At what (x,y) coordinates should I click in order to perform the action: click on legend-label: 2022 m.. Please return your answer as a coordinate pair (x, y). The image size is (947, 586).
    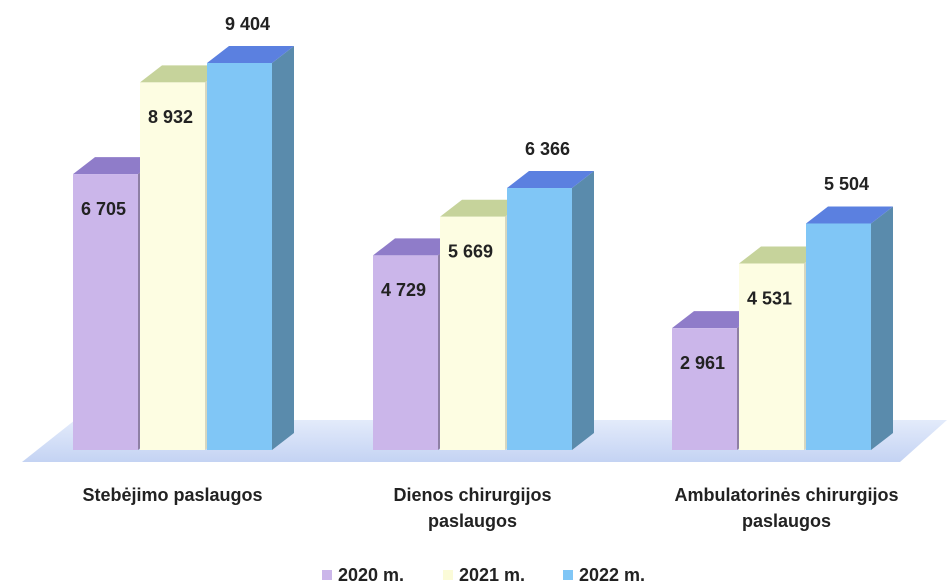
    Looking at the image, I should click on (612, 575).